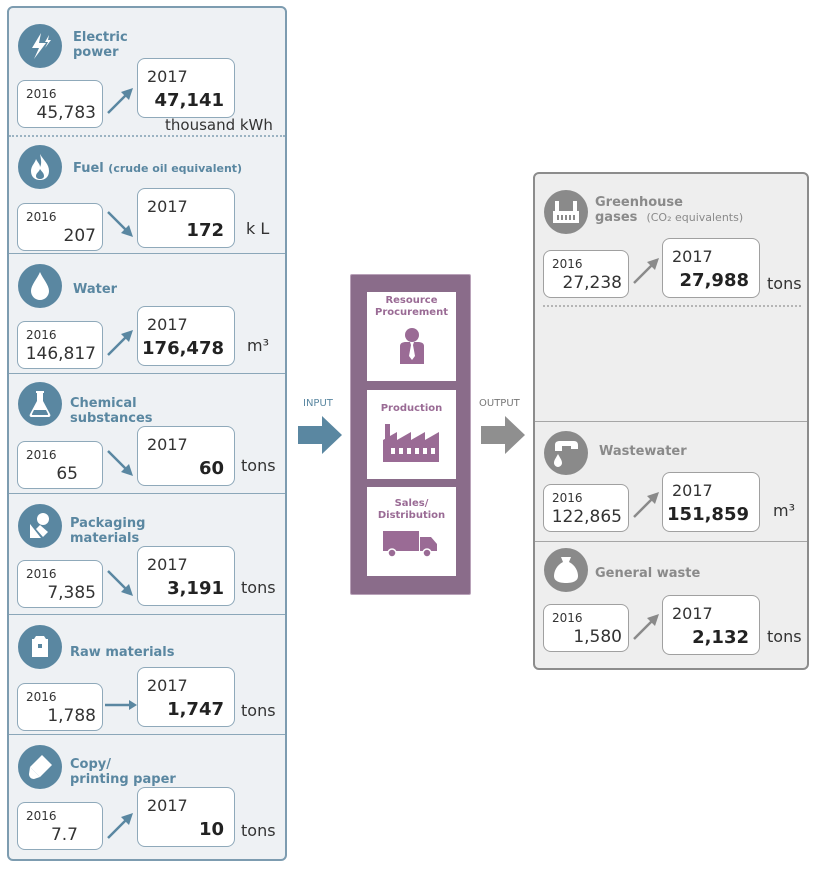 This screenshot has height=872, width=822. I want to click on flask-icon, so click(40, 404).